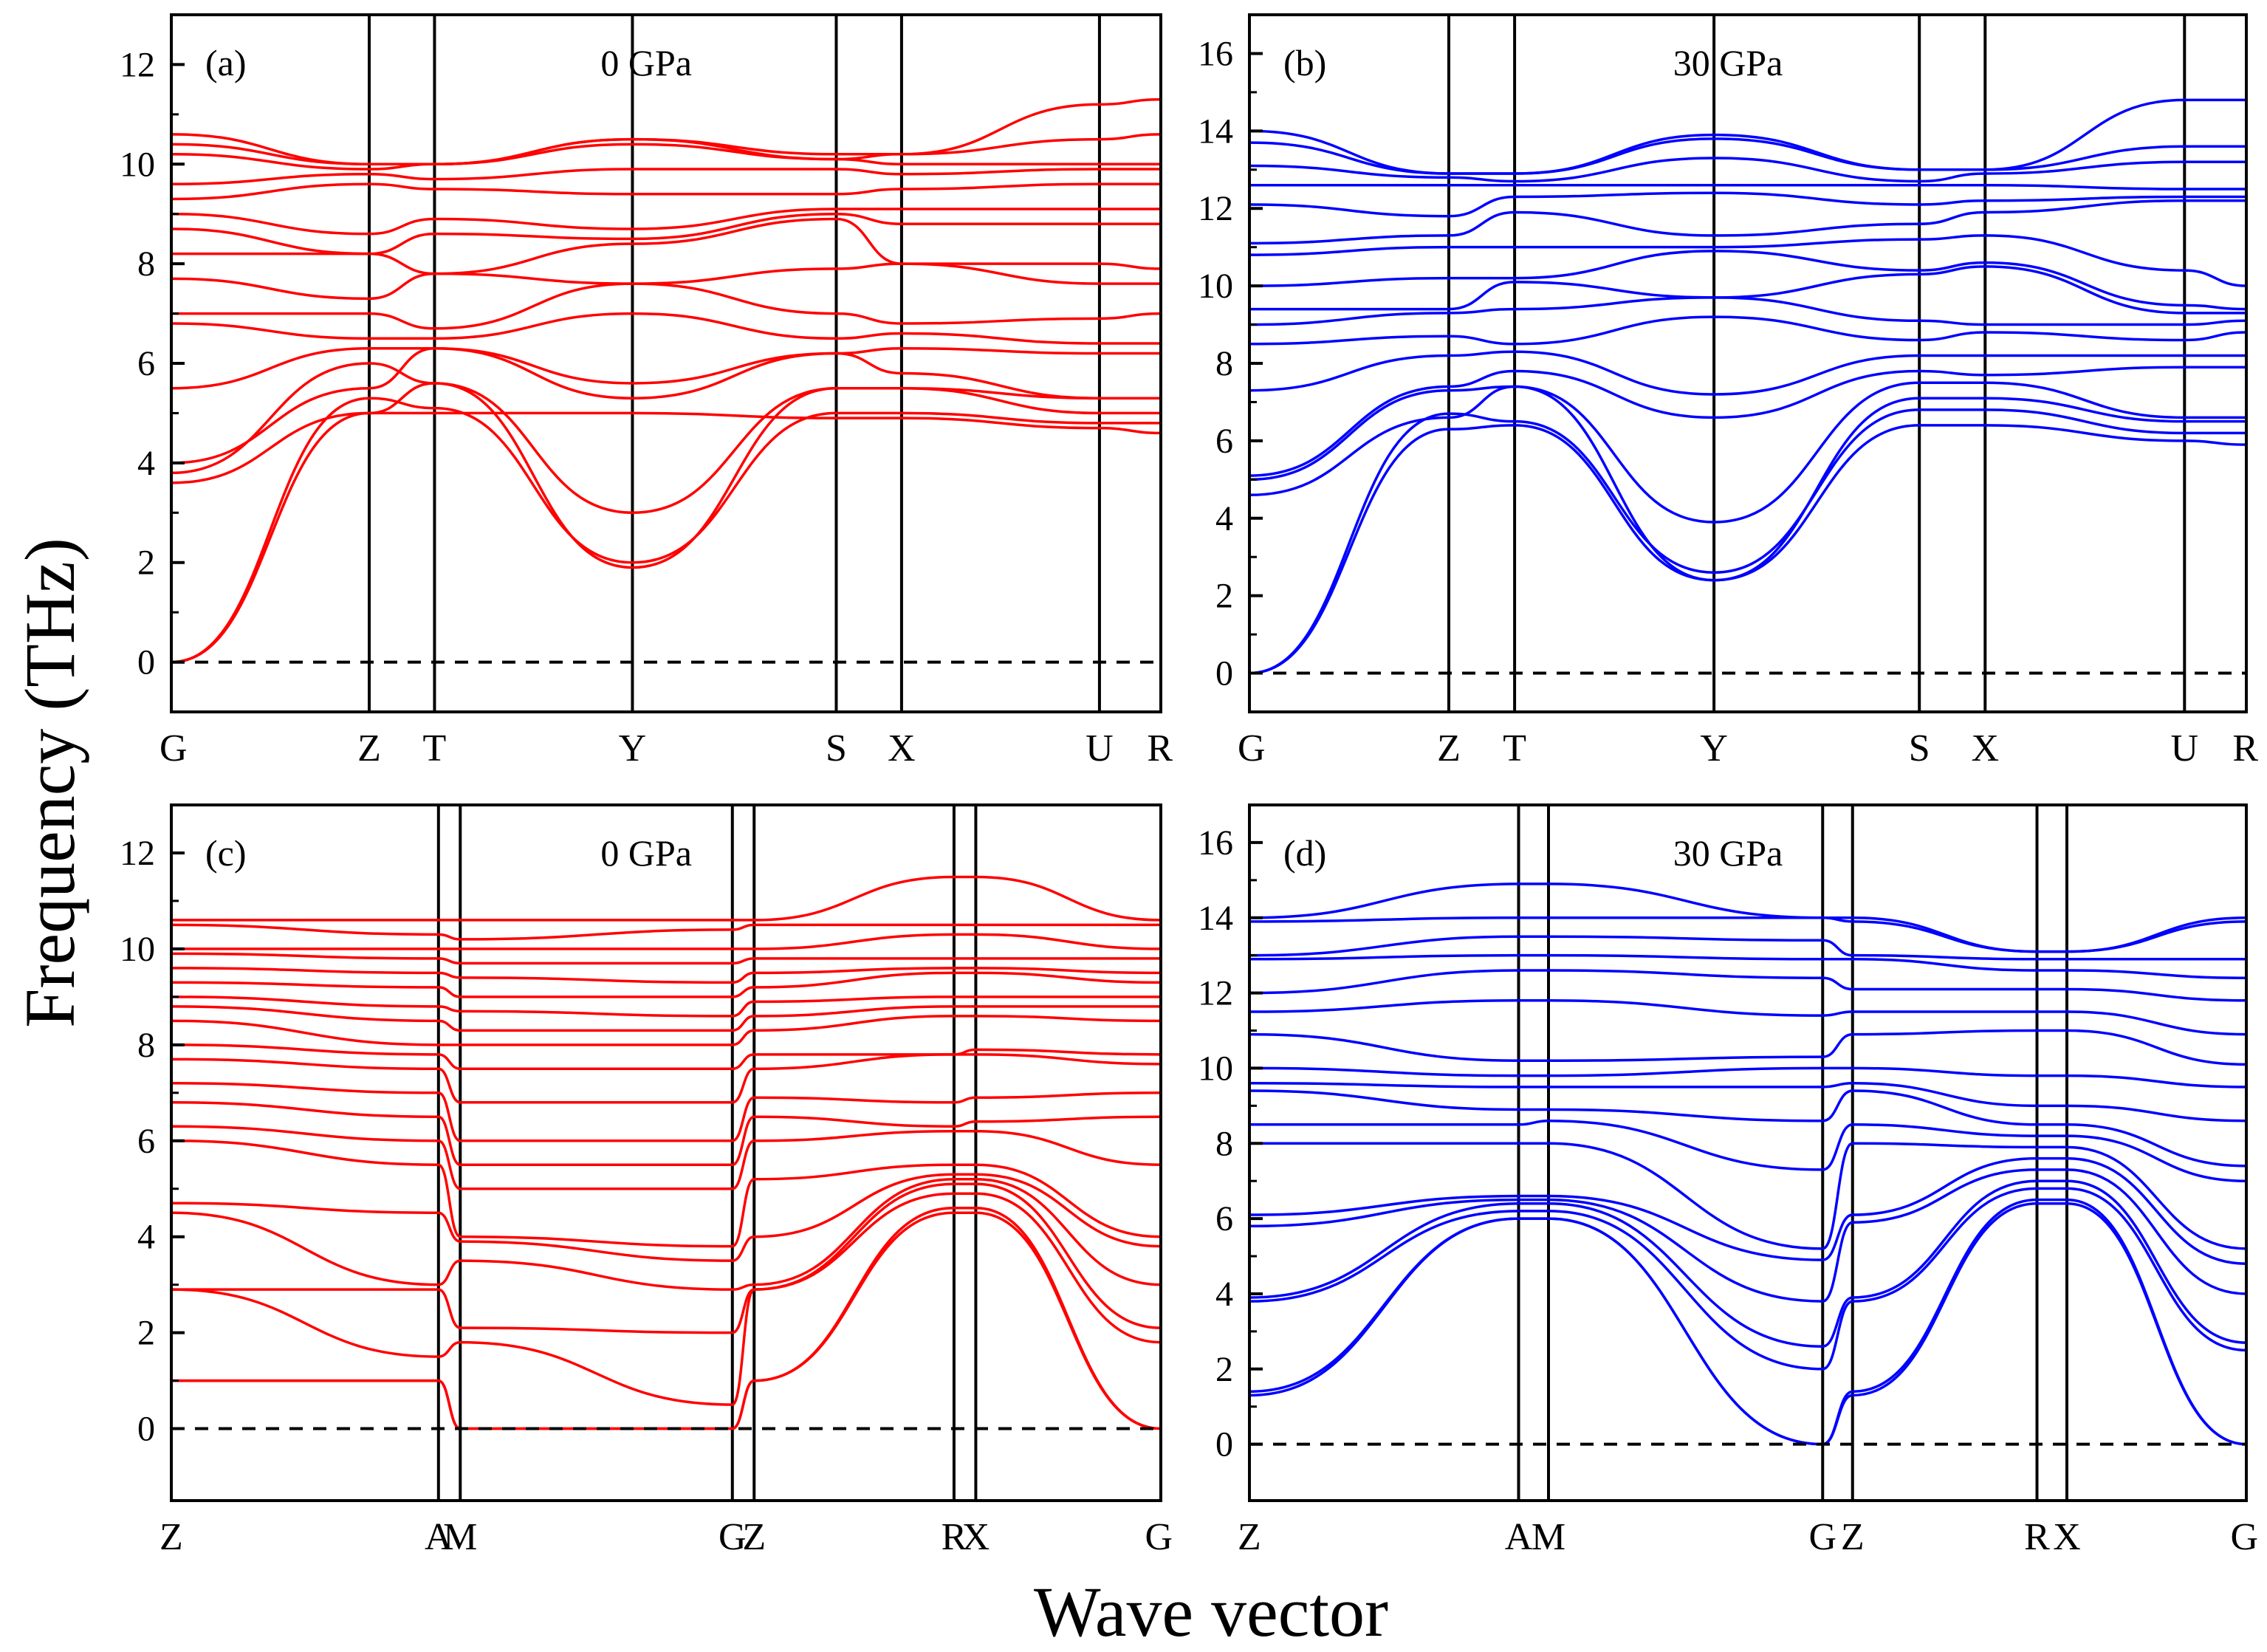 This screenshot has width=2267, height=1652. Describe the element at coordinates (226, 853) in the screenshot. I see `panel-label: (c)` at that location.